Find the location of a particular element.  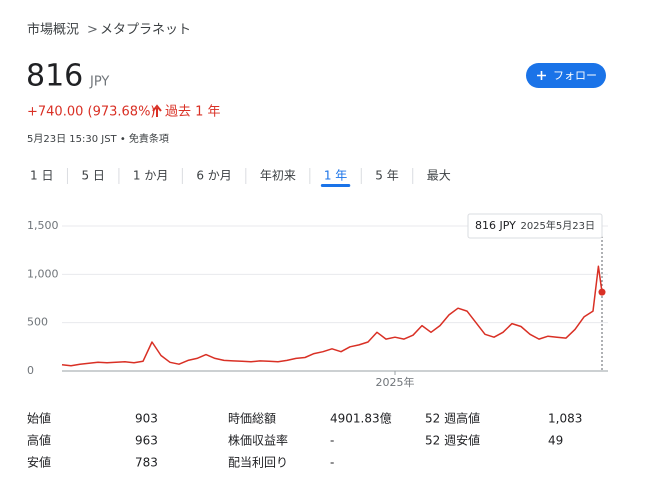

breadcrumb-parent: 市場概況 is located at coordinates (53, 30).